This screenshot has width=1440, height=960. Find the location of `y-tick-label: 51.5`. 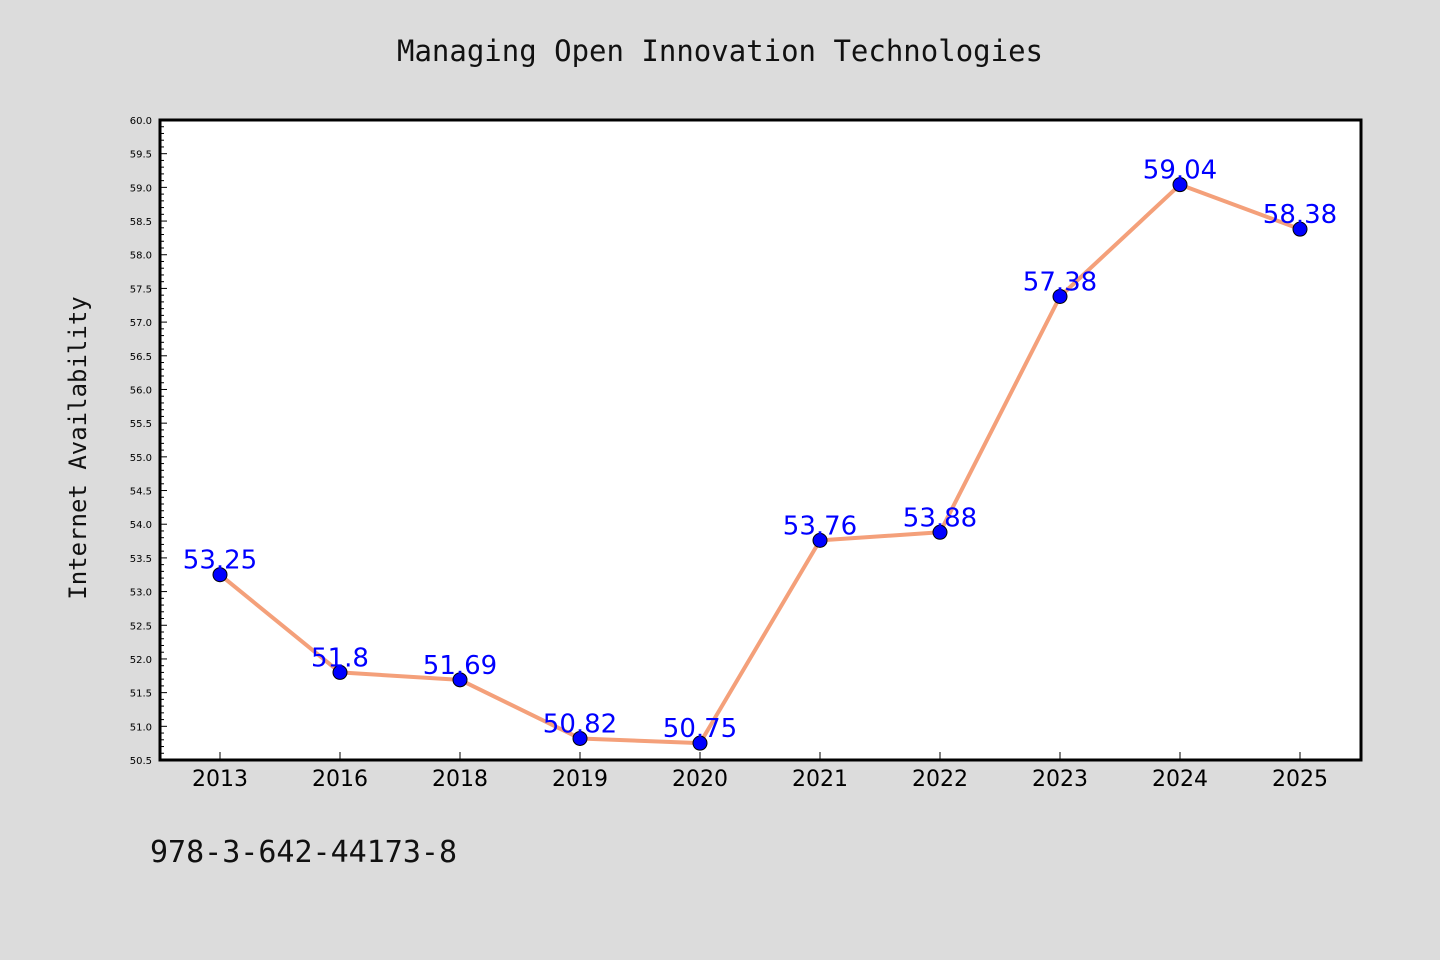

y-tick-label: 51.5 is located at coordinates (141, 694).